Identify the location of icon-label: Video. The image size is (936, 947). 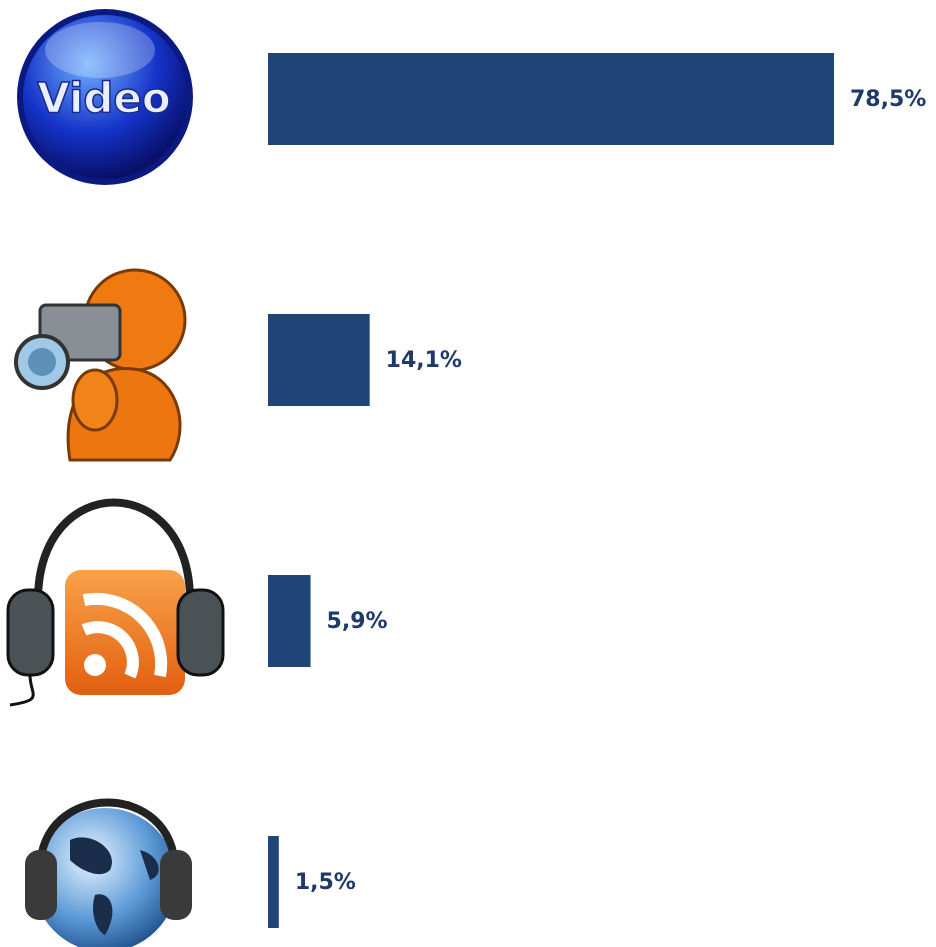
(104, 98).